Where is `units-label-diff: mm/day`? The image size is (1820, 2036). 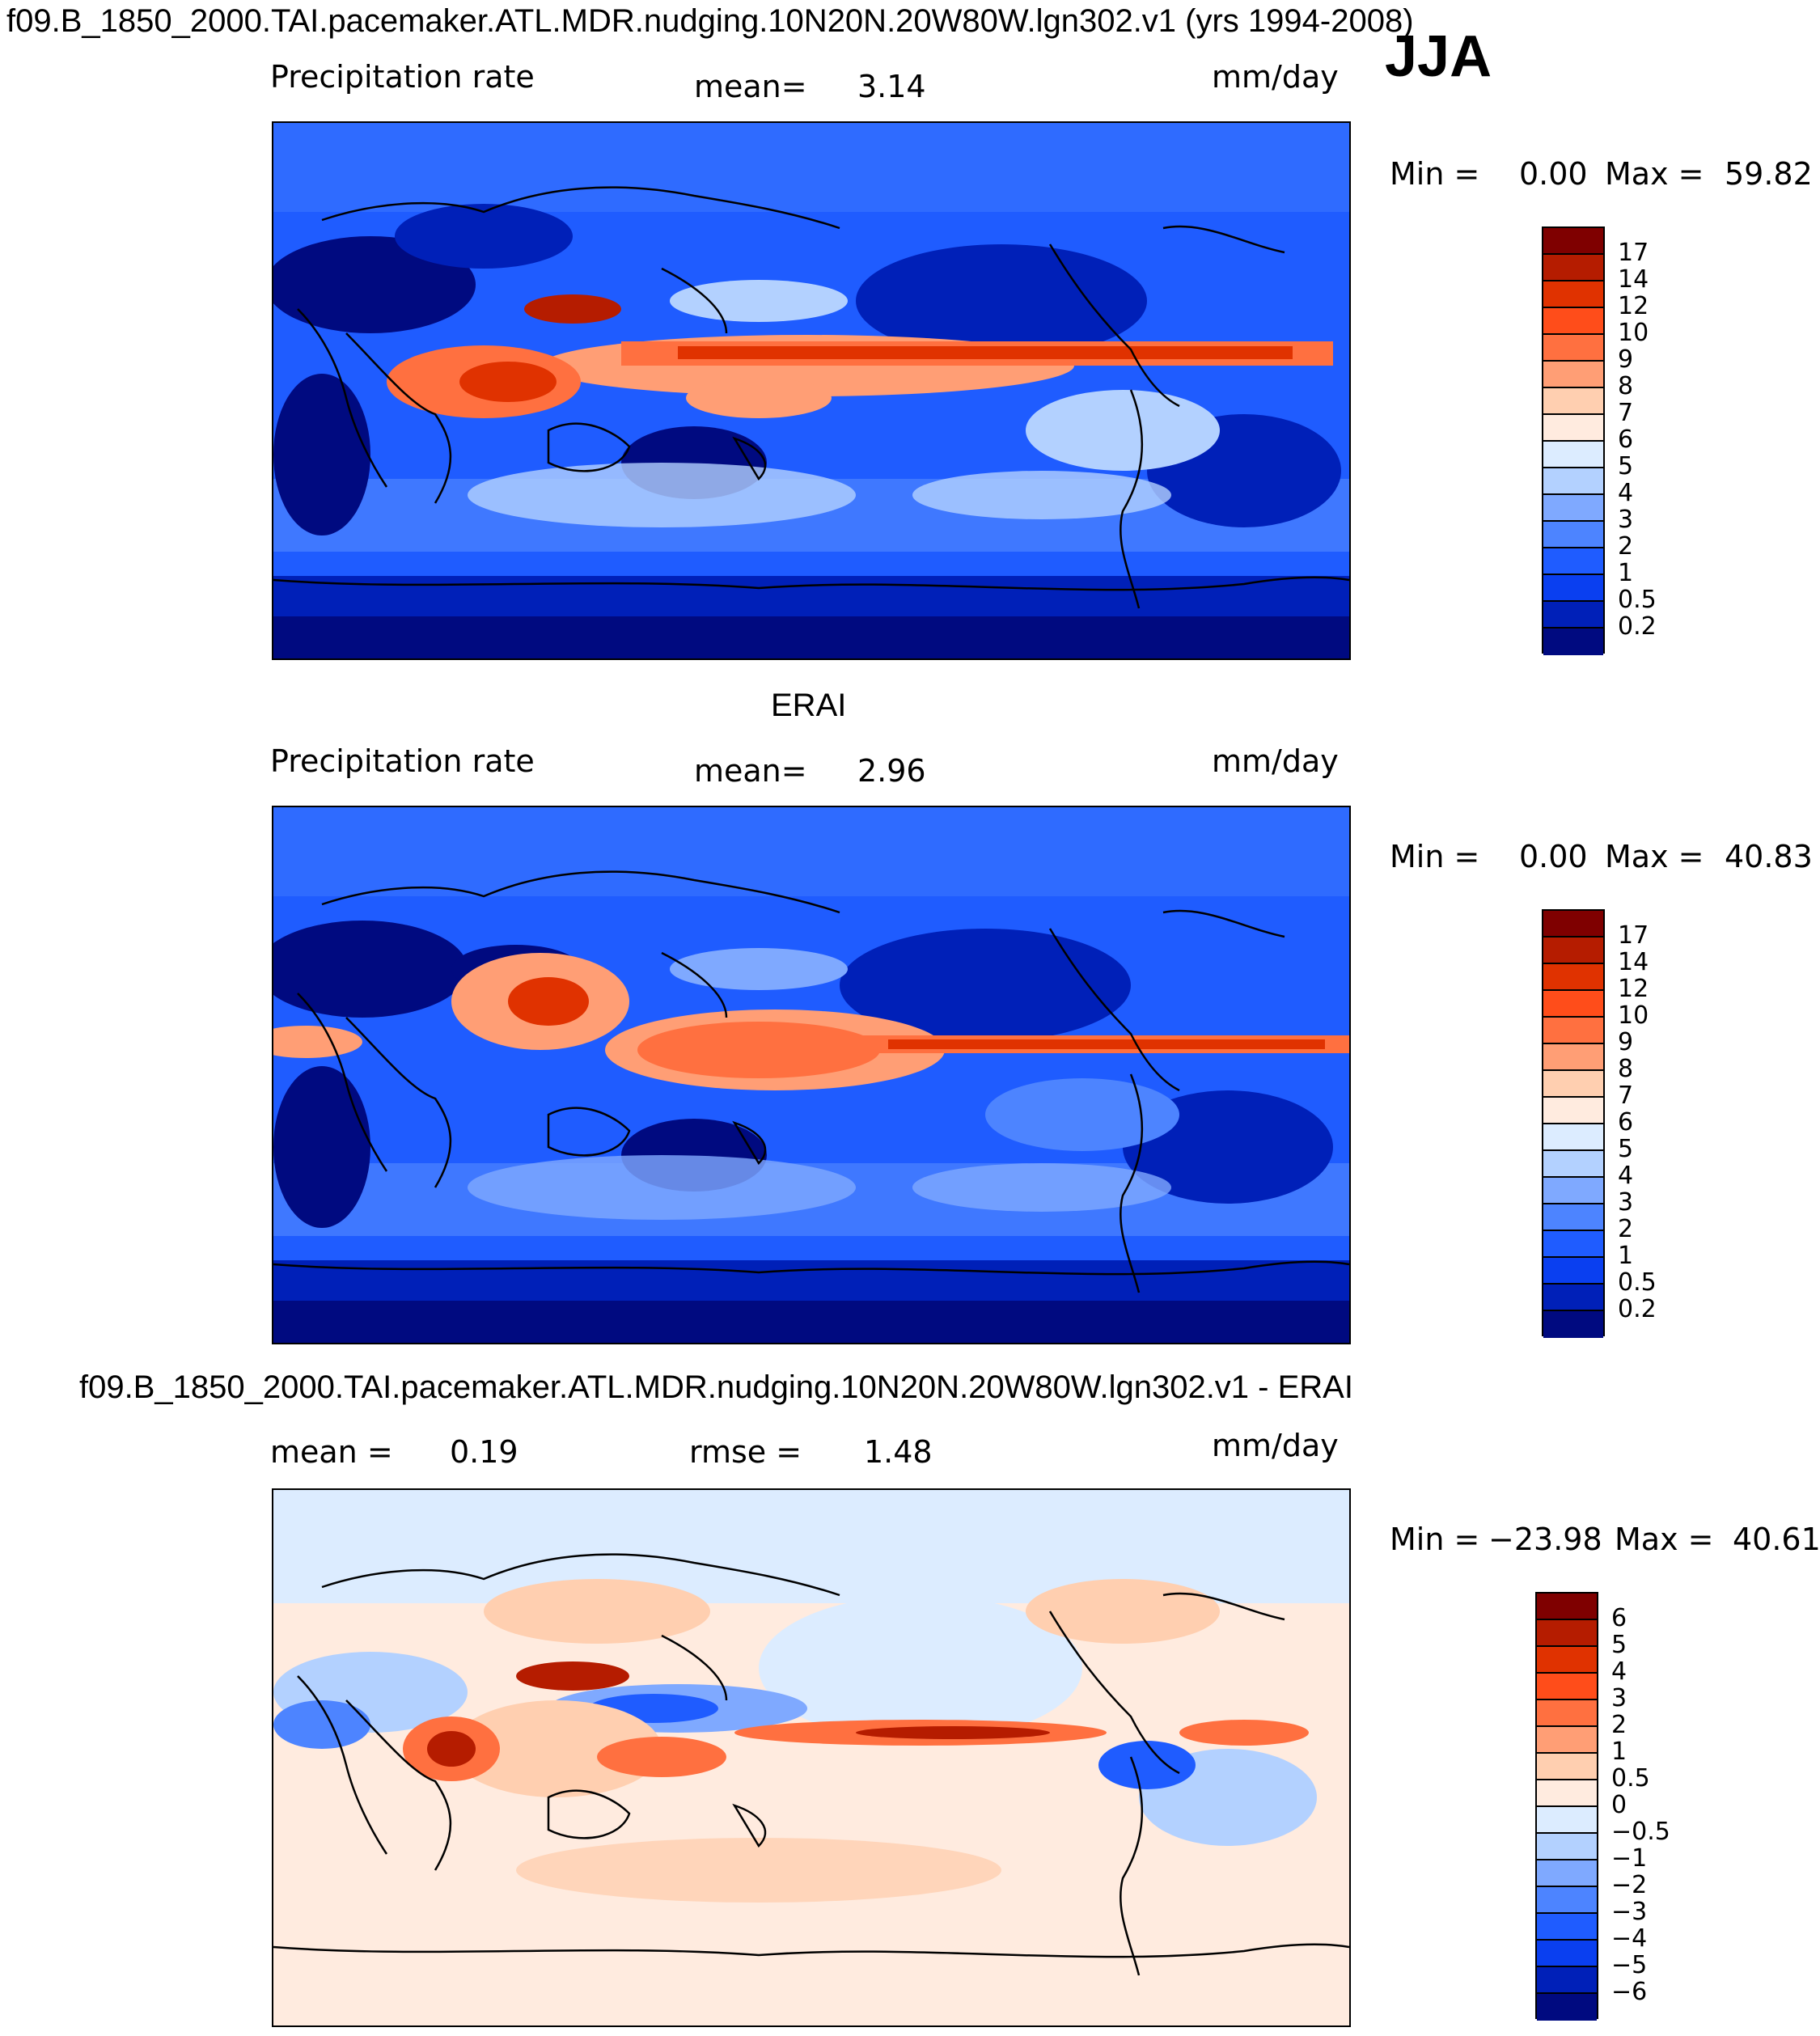
units-label-diff: mm/day is located at coordinates (1275, 1445).